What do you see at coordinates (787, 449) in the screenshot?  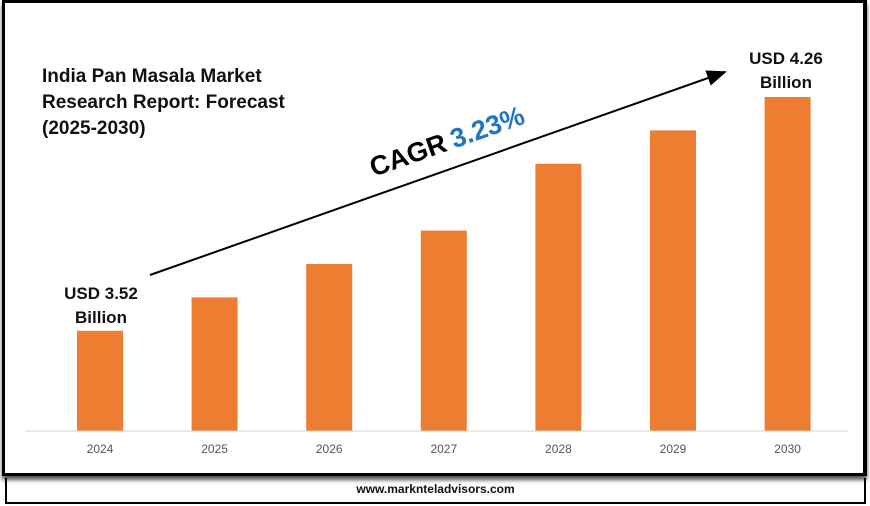 I see `x-tick-label: 2030` at bounding box center [787, 449].